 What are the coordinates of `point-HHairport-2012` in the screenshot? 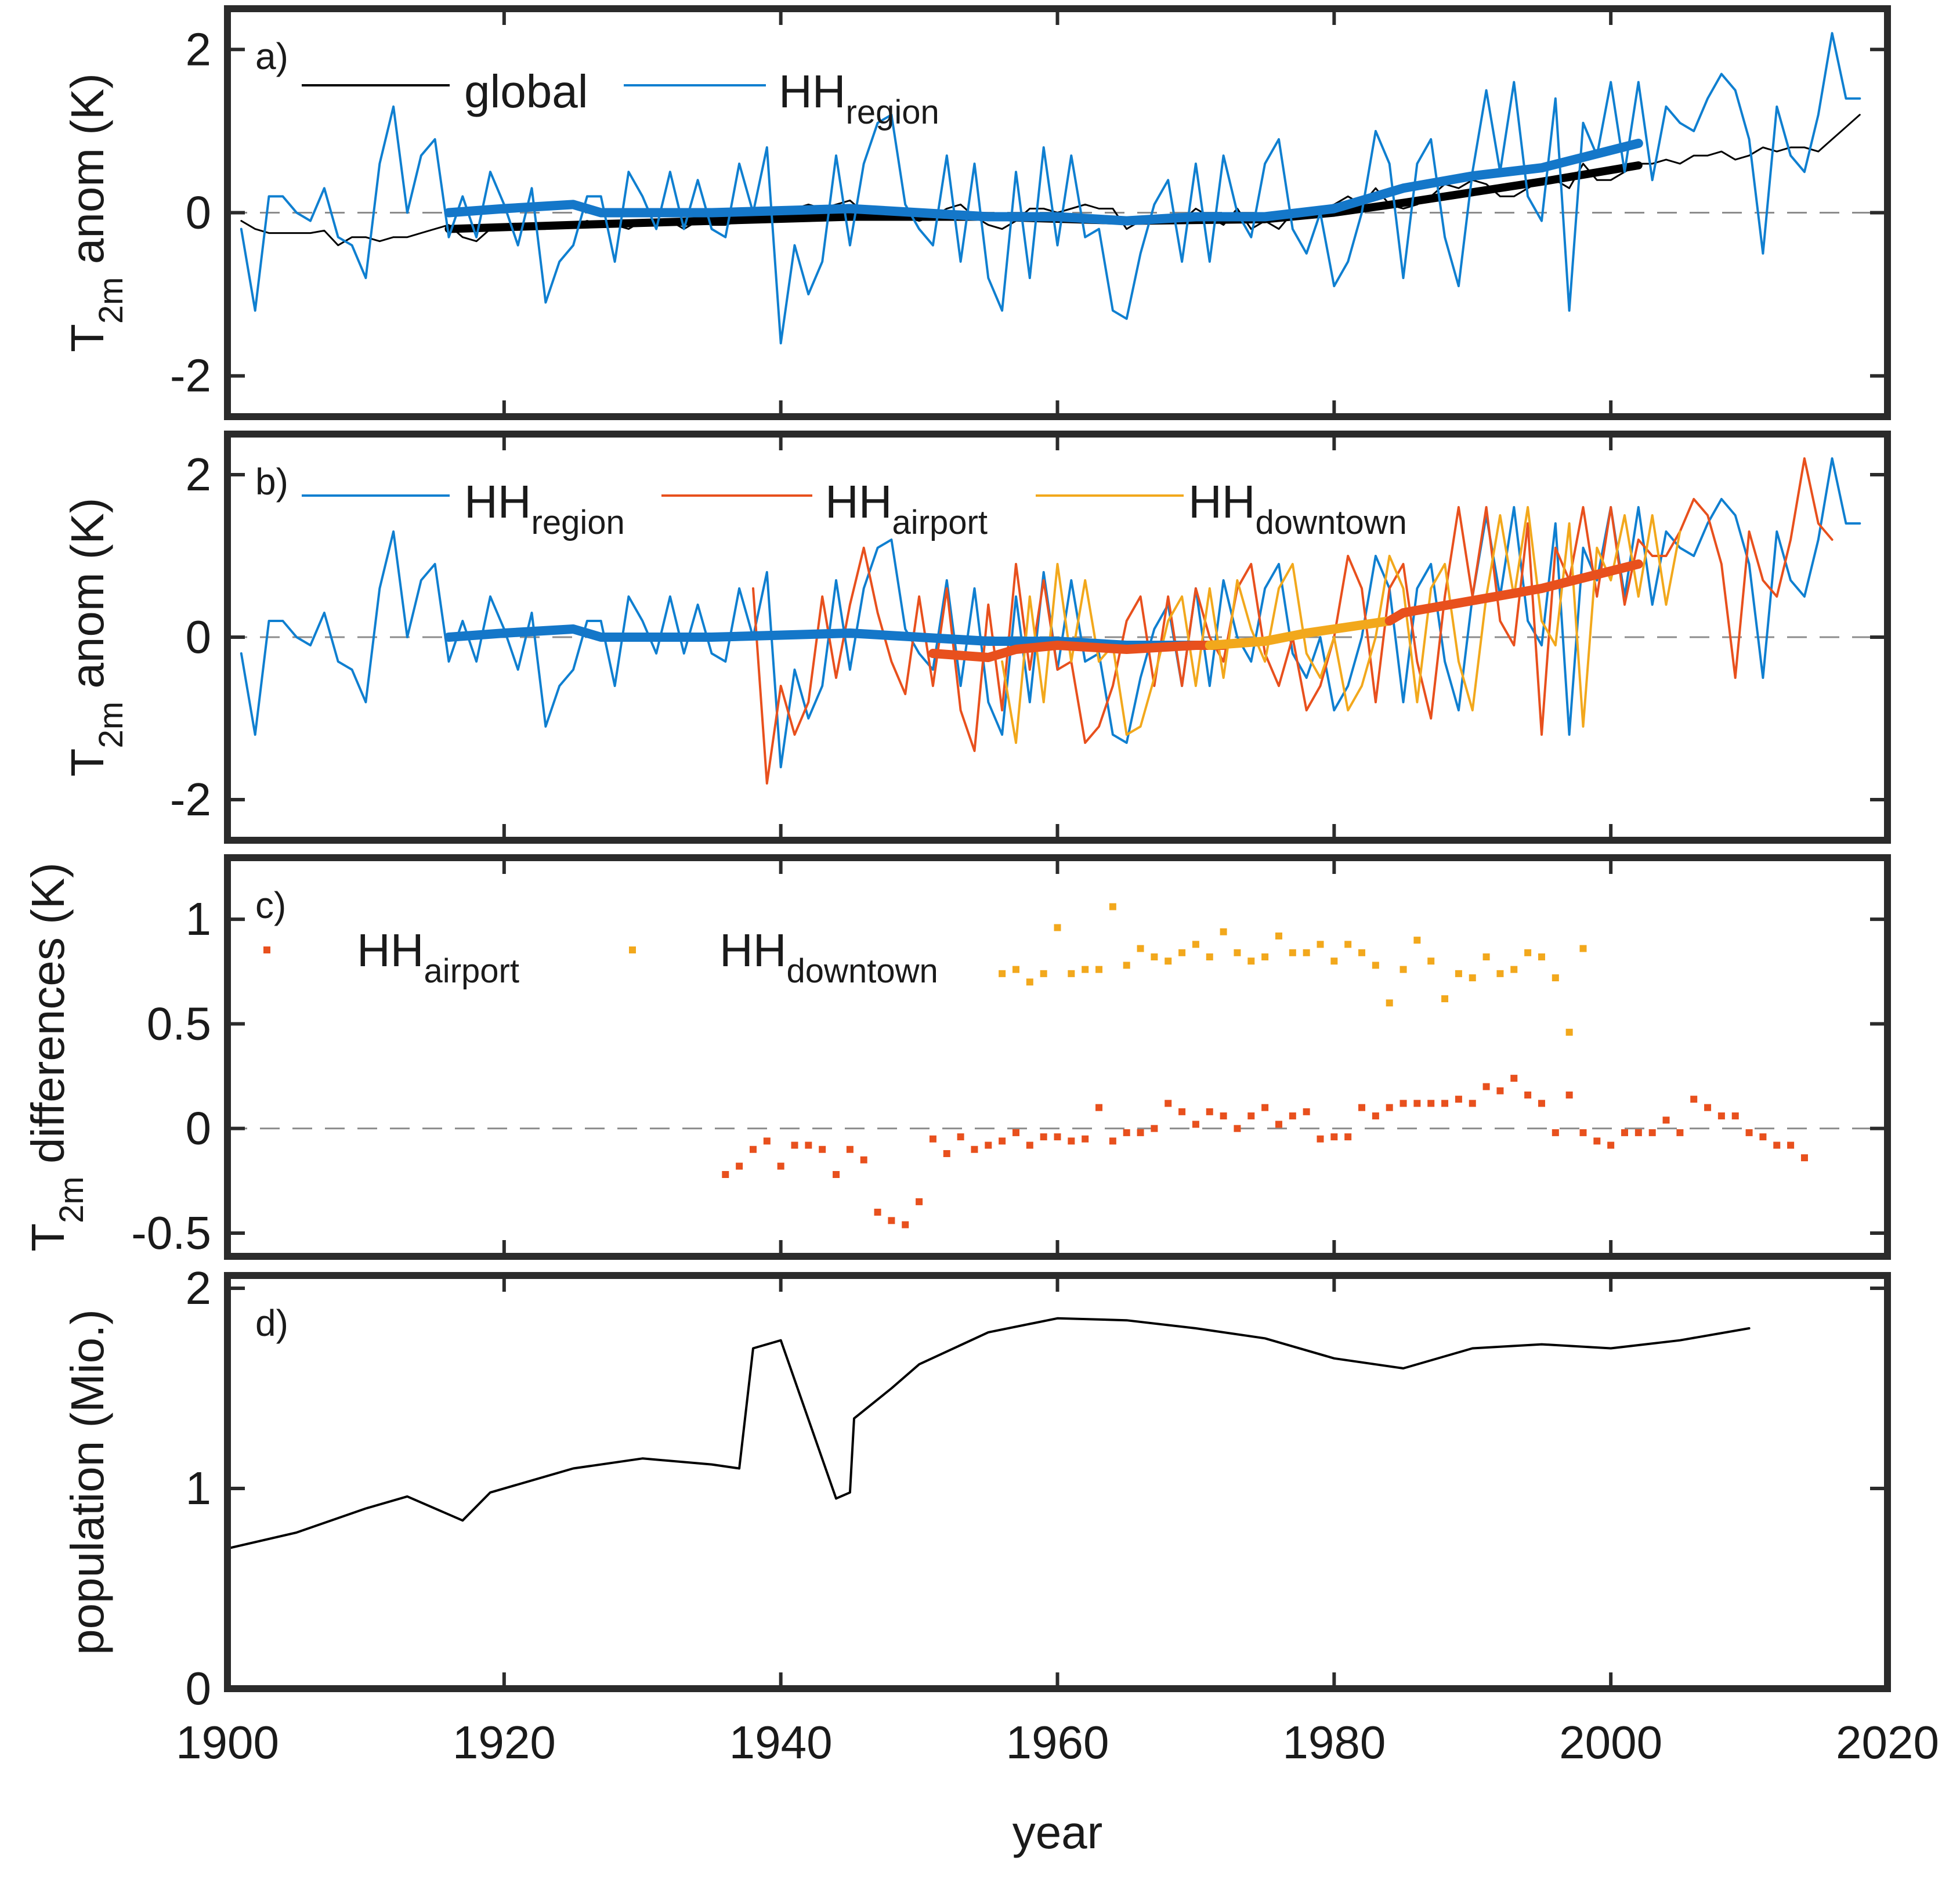 It's located at (1777, 1145).